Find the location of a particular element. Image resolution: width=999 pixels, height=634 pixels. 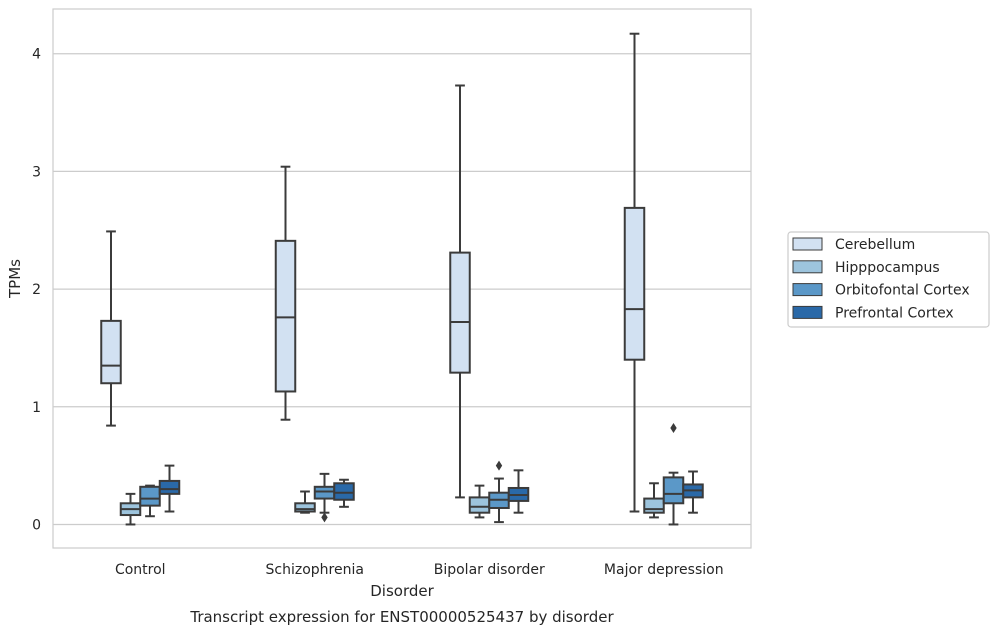

x-tick-label: Schizophrenia is located at coordinates (315, 570).